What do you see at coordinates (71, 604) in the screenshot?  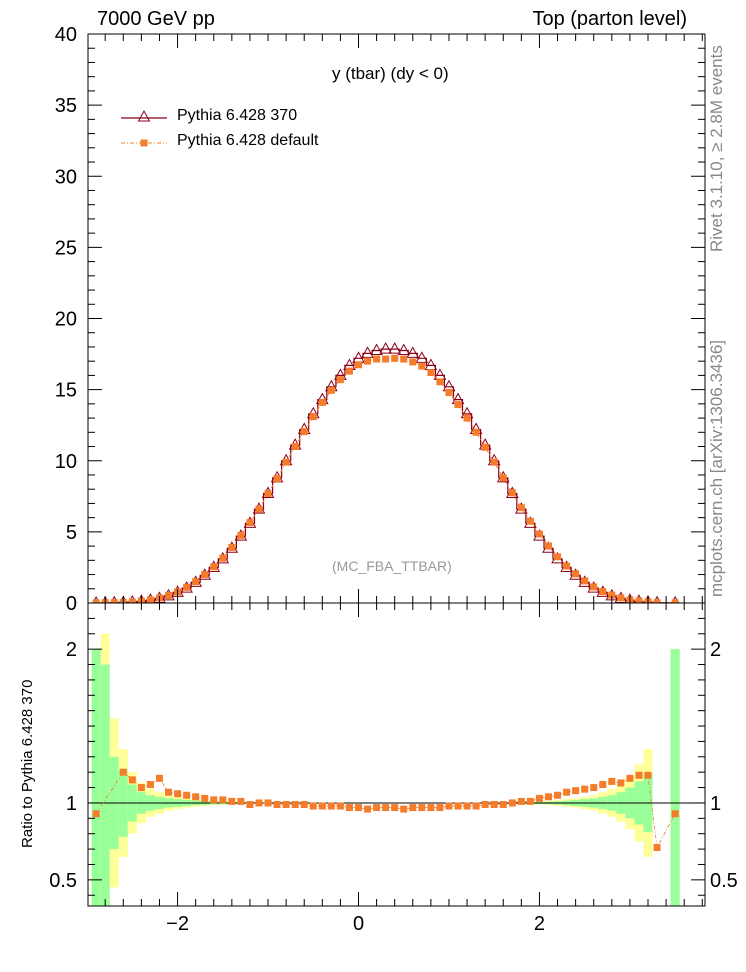 I see `main-y-tick-label: 0` at bounding box center [71, 604].